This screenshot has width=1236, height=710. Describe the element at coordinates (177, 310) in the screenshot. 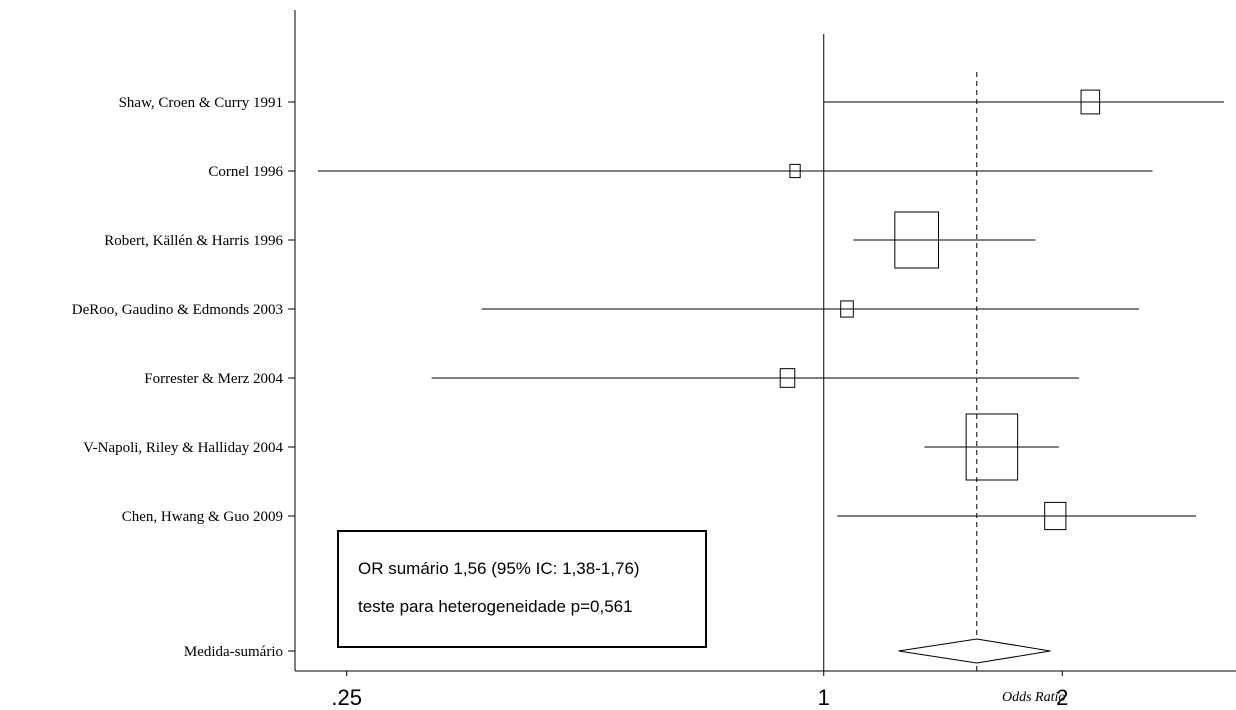

I see `study-label: DeRoo, Gaudino & Edmonds 2003` at that location.